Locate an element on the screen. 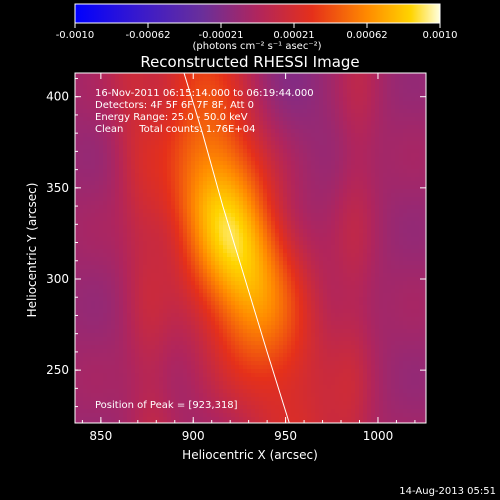  colorbar-unit-label: (photons cm⁻² s⁻¹ asec⁻²) is located at coordinates (256, 46).